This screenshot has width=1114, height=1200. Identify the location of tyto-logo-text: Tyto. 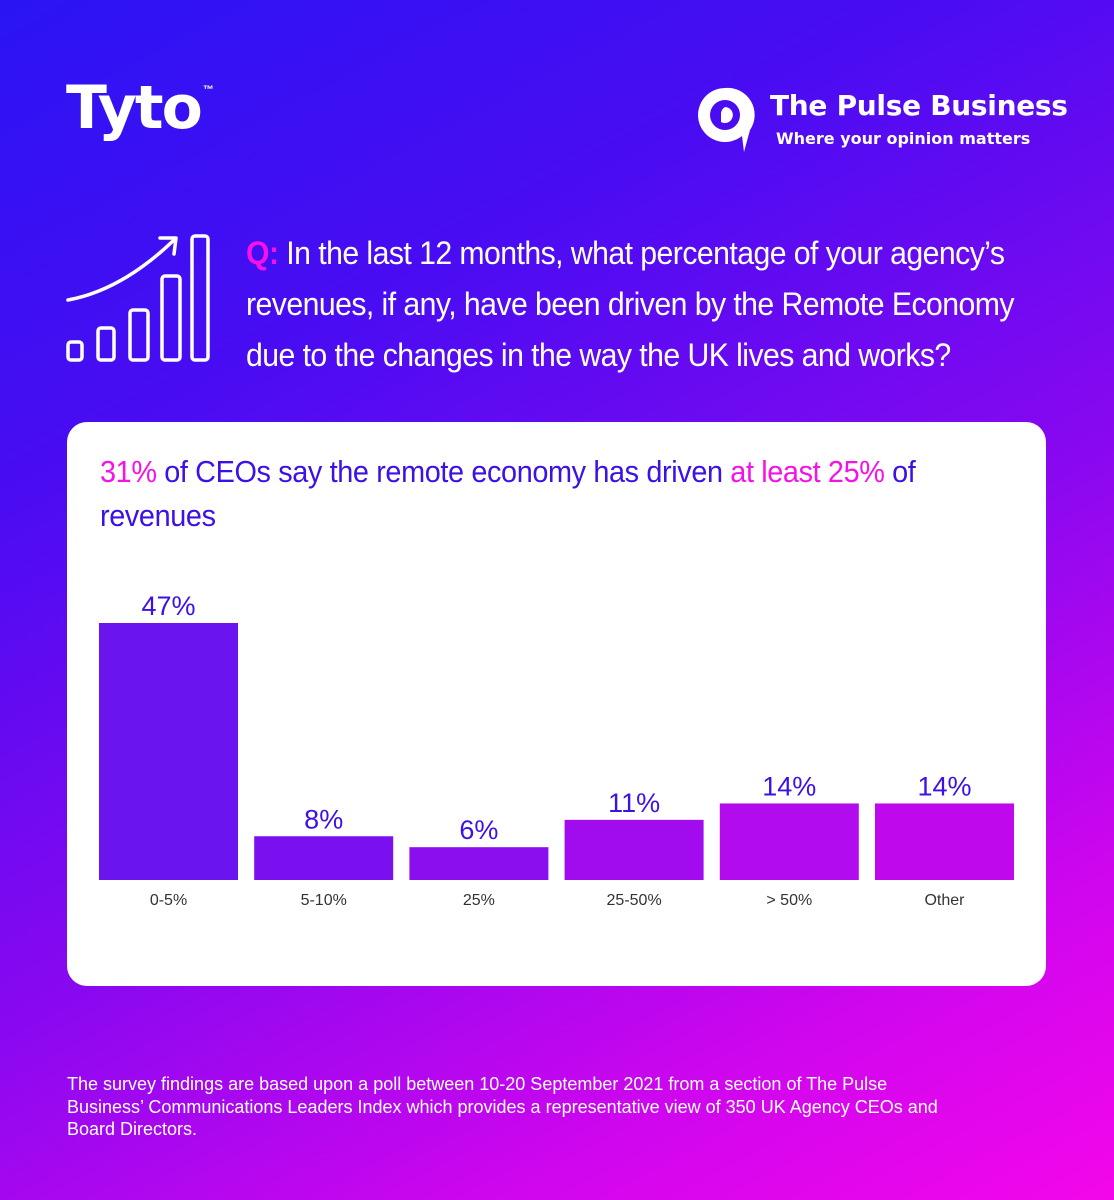
(134, 108).